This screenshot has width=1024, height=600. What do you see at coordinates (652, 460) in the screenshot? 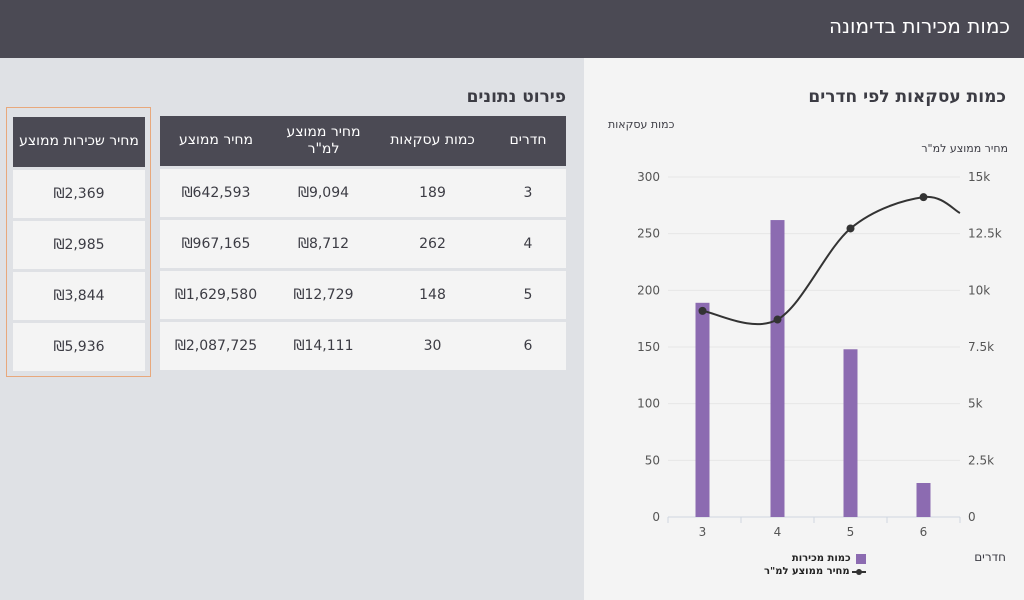
I see `y-tick-label: 50` at bounding box center [652, 460].